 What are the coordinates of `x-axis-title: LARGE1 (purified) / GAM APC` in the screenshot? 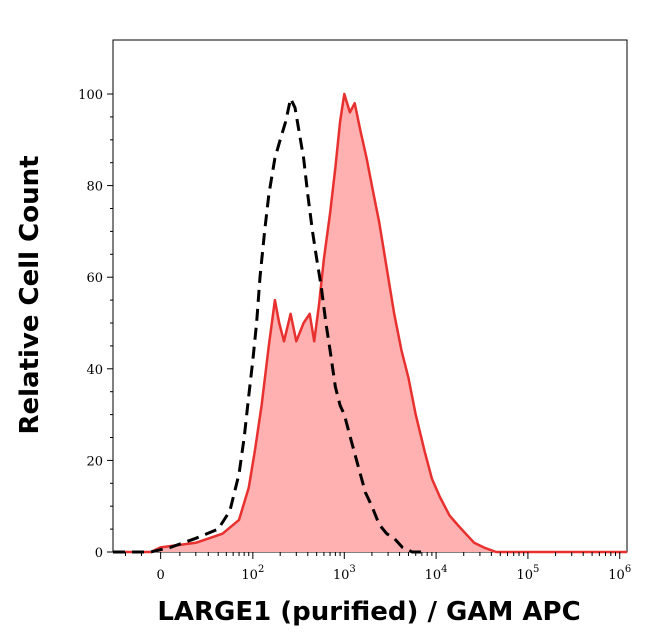 It's located at (368, 612).